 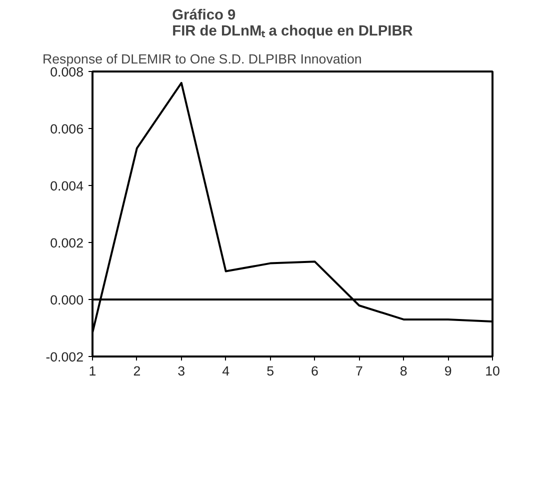 I want to click on x-tick-label: 1, so click(x=92, y=371).